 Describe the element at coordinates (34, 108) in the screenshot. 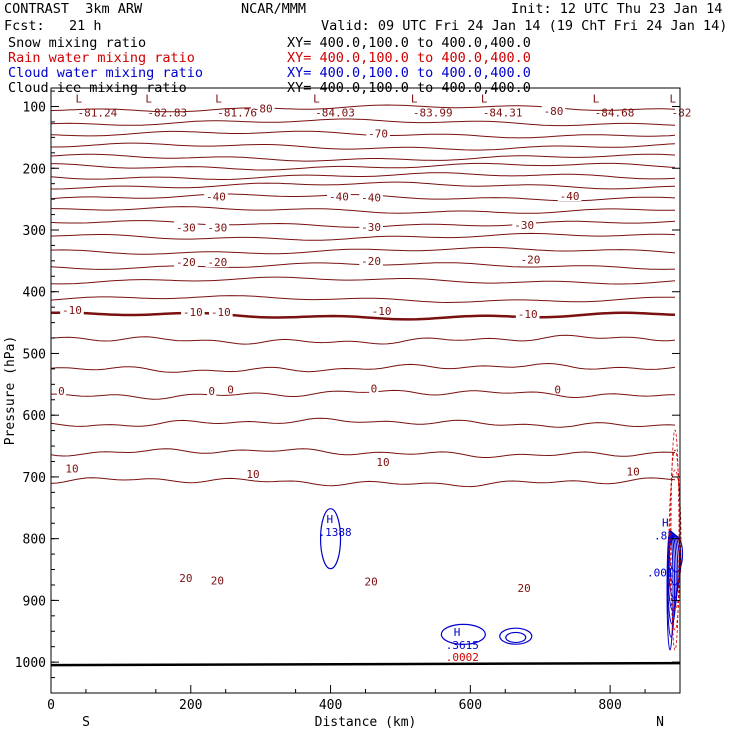

I see `y-tick-label: 100` at that location.